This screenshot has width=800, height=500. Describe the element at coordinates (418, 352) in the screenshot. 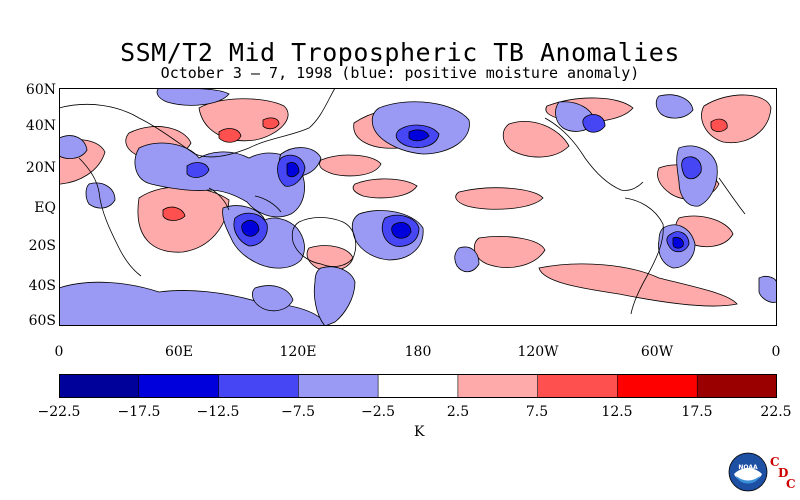

I see `lon-label-180: 180` at that location.